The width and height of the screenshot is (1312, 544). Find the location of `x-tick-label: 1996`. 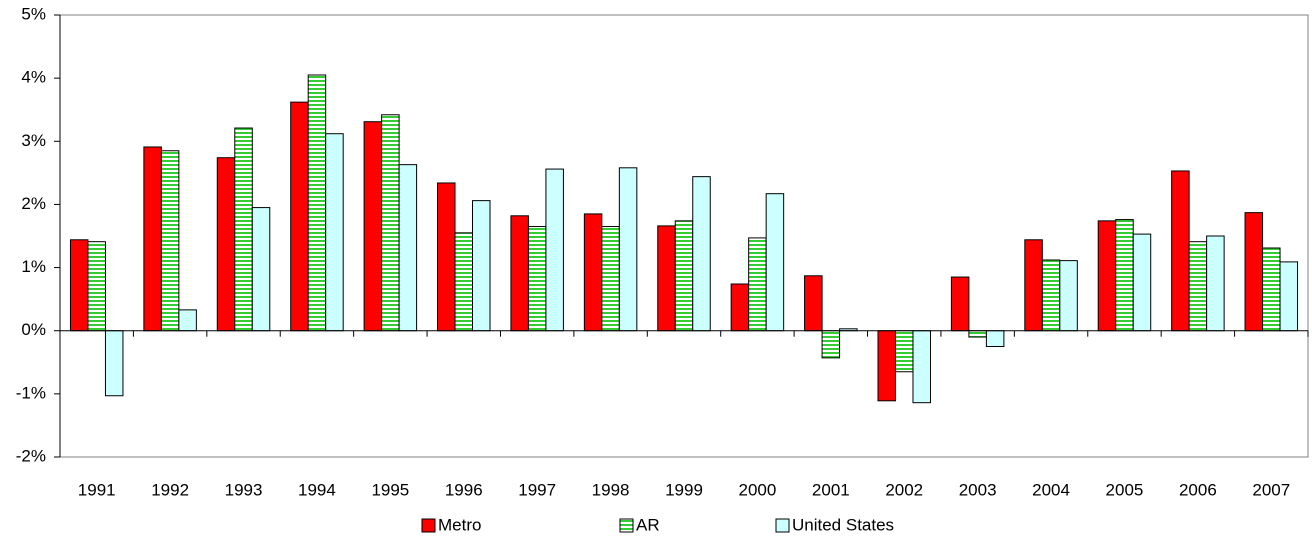

x-tick-label: 1996 is located at coordinates (464, 489).